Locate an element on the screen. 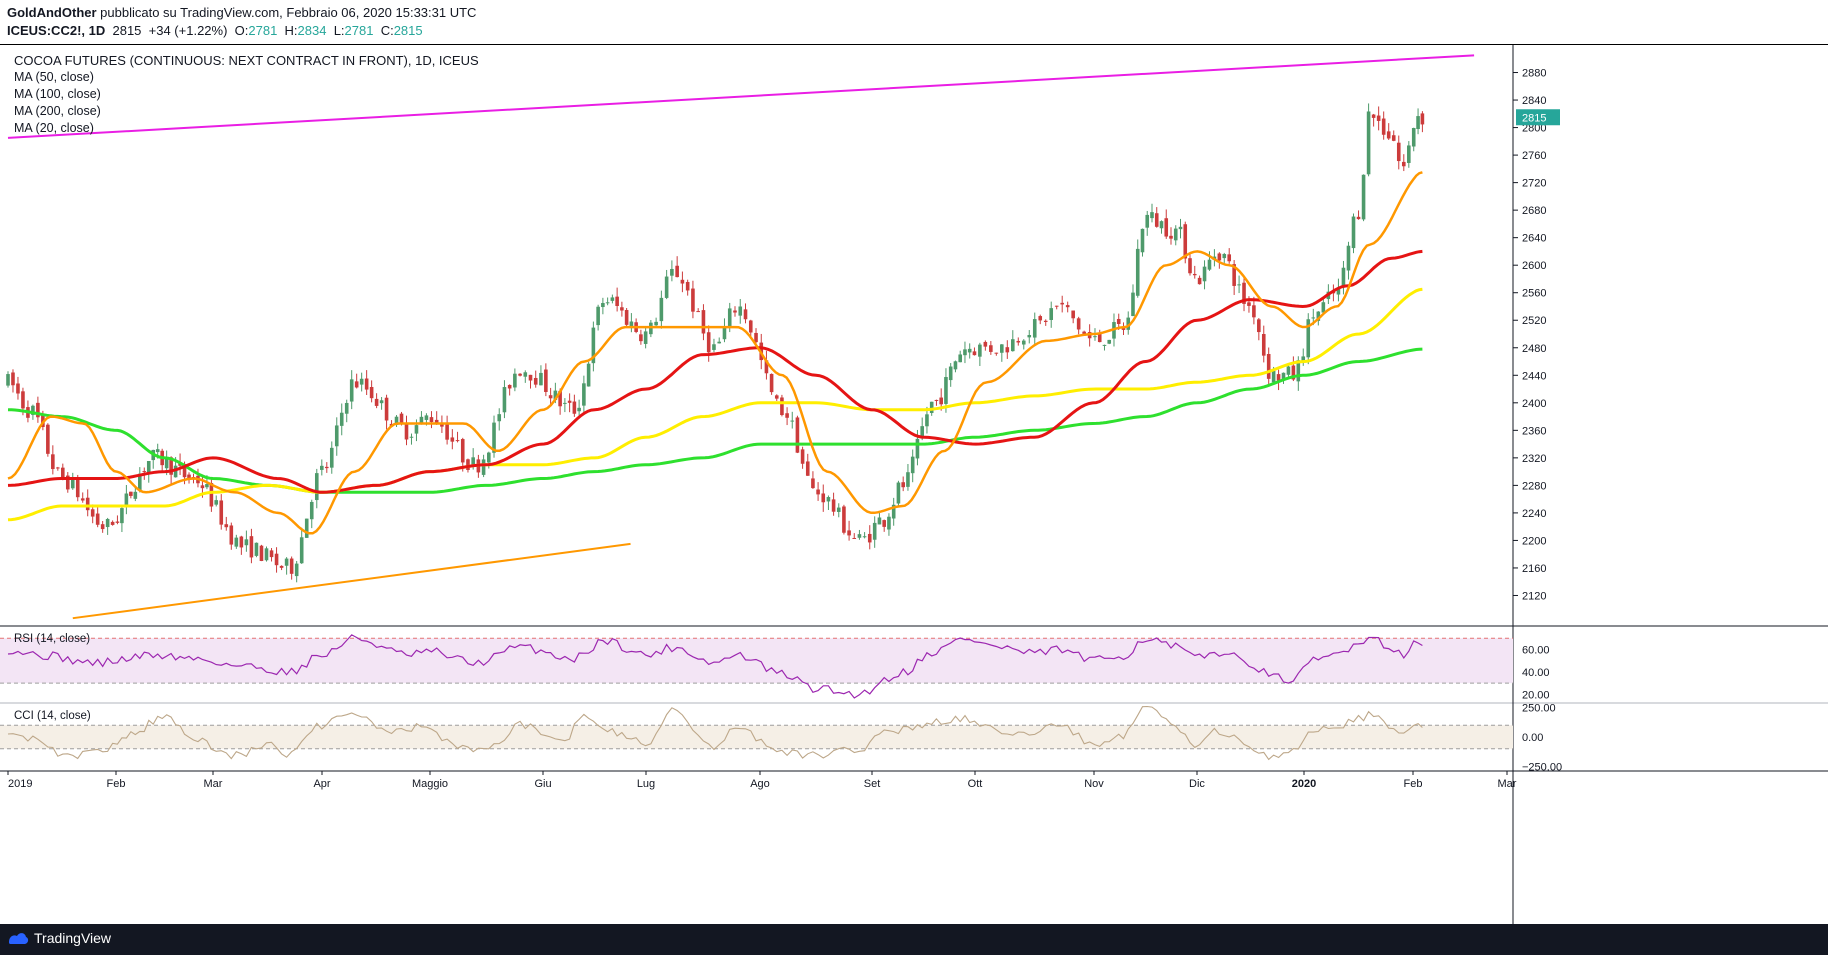  price-tick-label: 2440 is located at coordinates (1534, 376).